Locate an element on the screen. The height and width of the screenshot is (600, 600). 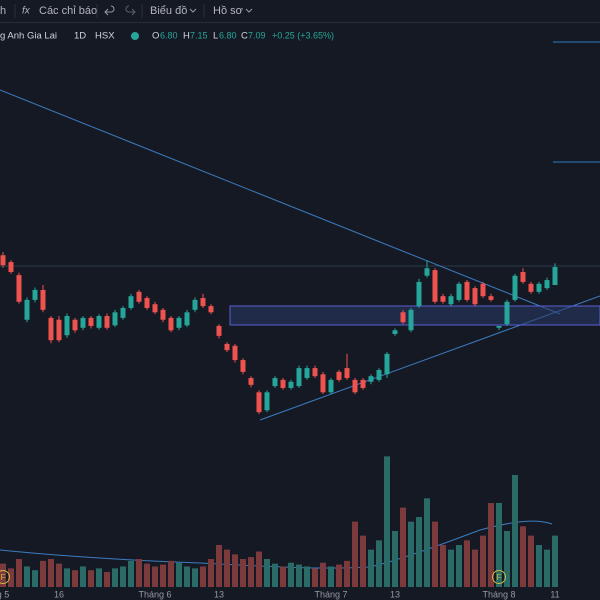
low-label: L is located at coordinates (215, 36).